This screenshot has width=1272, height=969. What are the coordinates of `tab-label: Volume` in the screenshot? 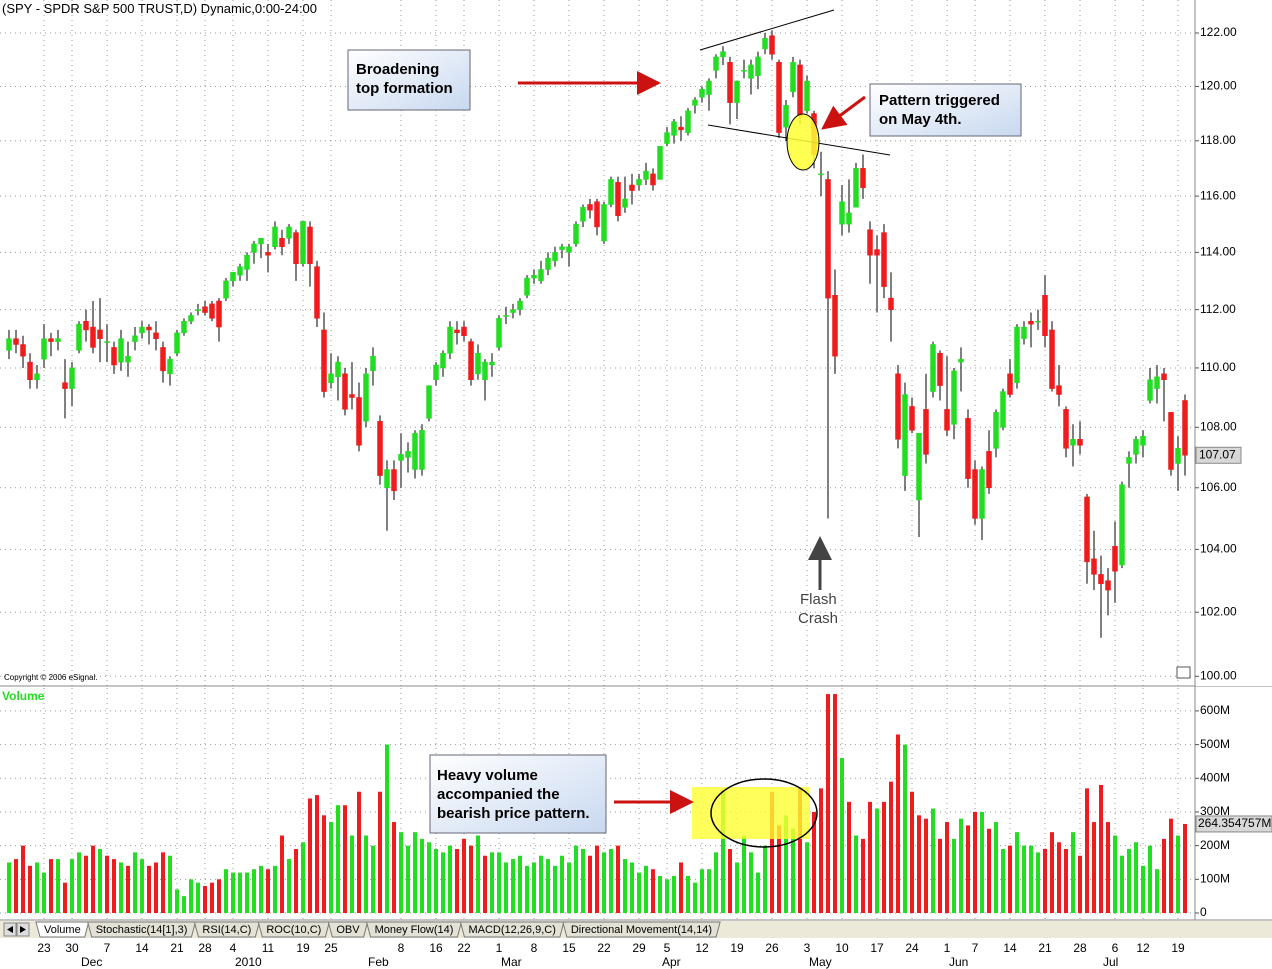 It's located at (62, 930).